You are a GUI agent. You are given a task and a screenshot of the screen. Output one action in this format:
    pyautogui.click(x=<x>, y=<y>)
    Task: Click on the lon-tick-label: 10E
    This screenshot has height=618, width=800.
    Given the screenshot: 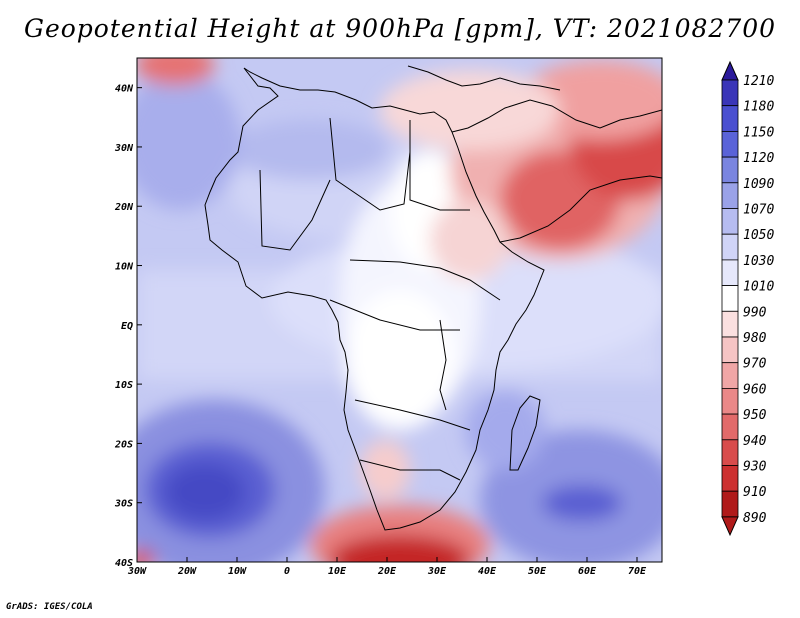 What is the action you would take?
    pyautogui.click(x=337, y=571)
    